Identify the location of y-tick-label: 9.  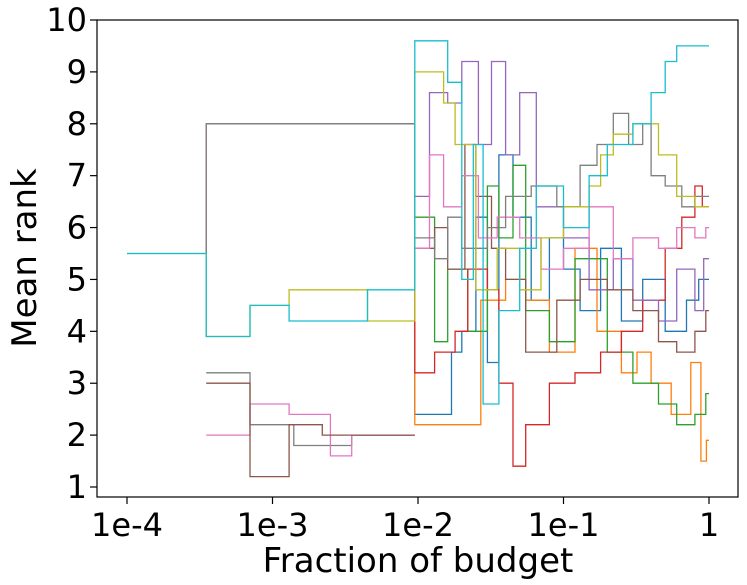
(77, 72).